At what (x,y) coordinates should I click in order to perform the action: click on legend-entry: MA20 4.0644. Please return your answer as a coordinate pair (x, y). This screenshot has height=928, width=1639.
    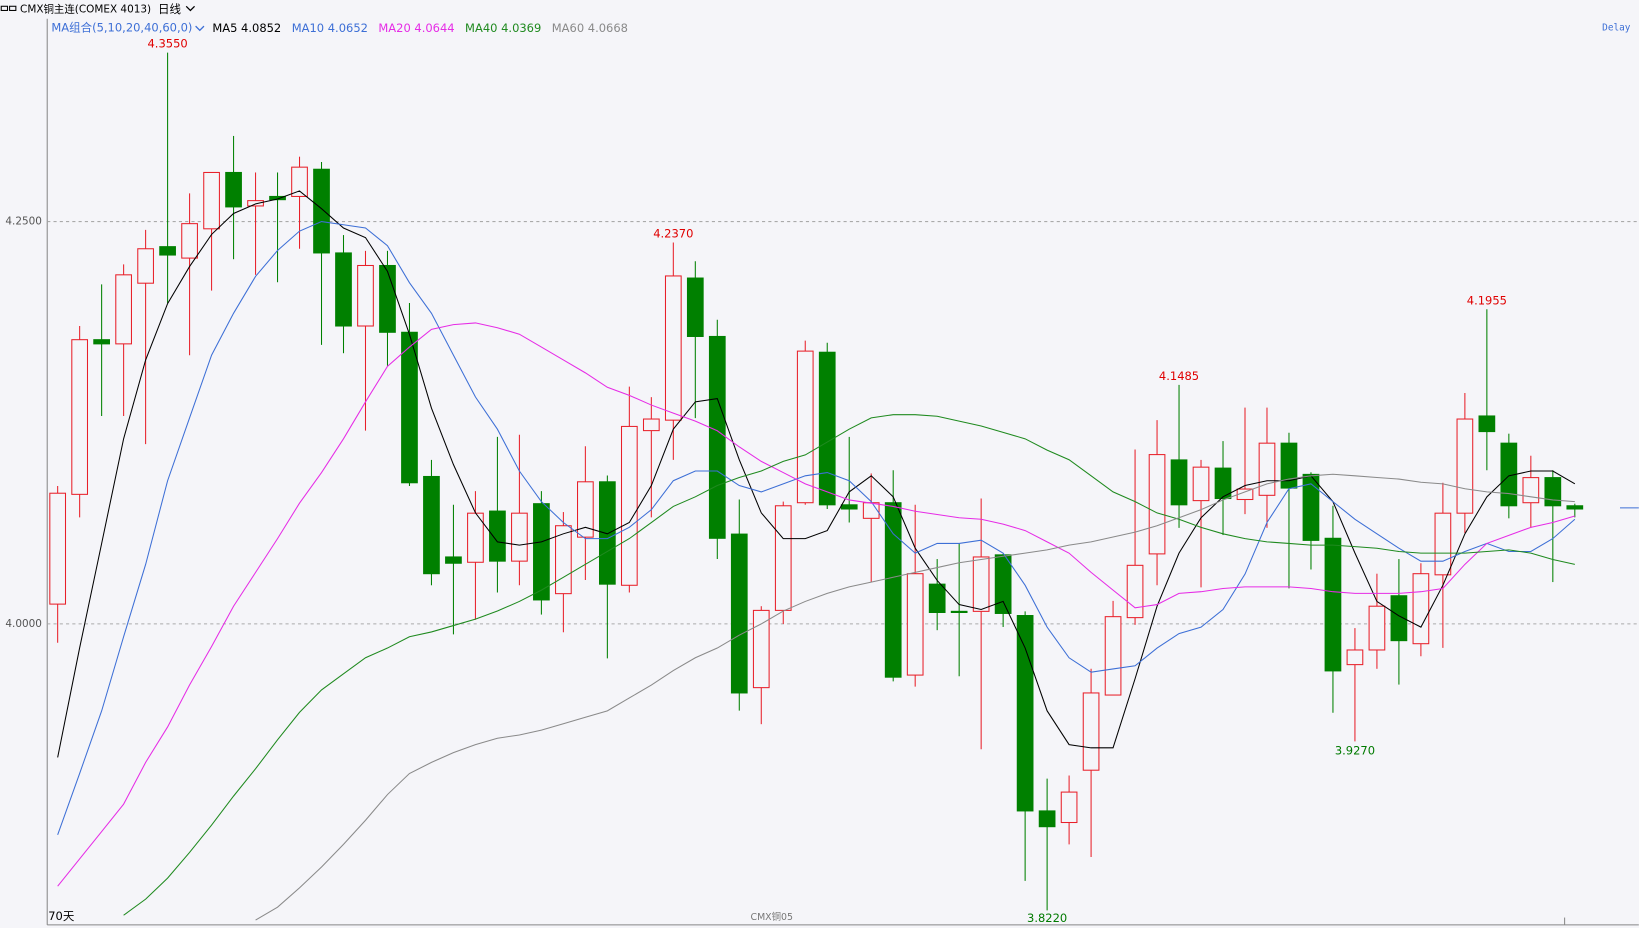
    Looking at the image, I should click on (416, 28).